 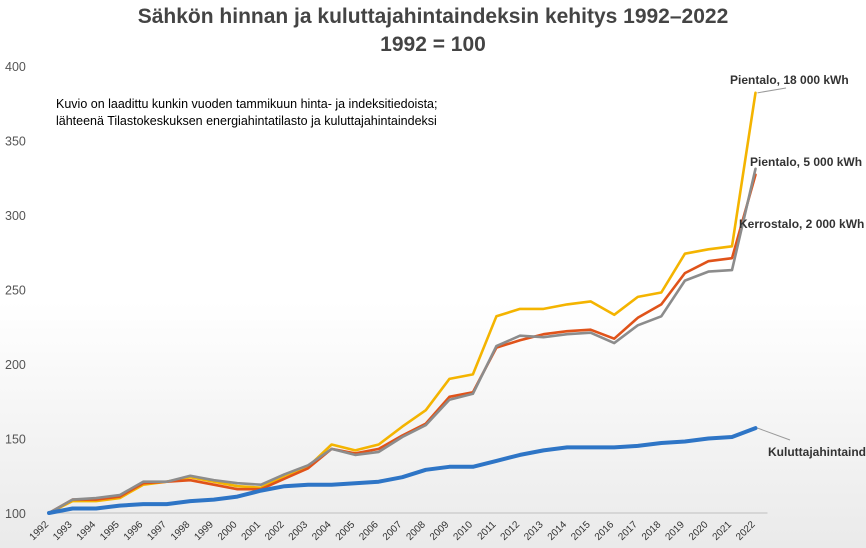 I want to click on x-tick-label-2000: 2000, so click(x=228, y=531).